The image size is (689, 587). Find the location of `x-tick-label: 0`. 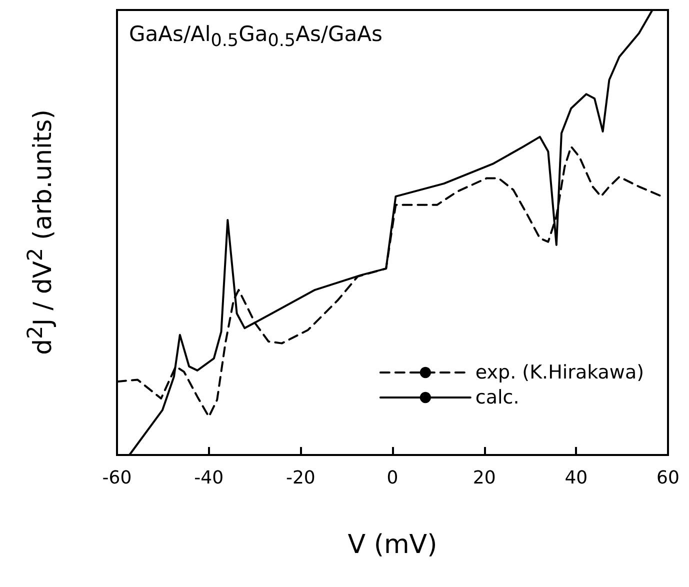

x-tick-label: 0 is located at coordinates (392, 478).